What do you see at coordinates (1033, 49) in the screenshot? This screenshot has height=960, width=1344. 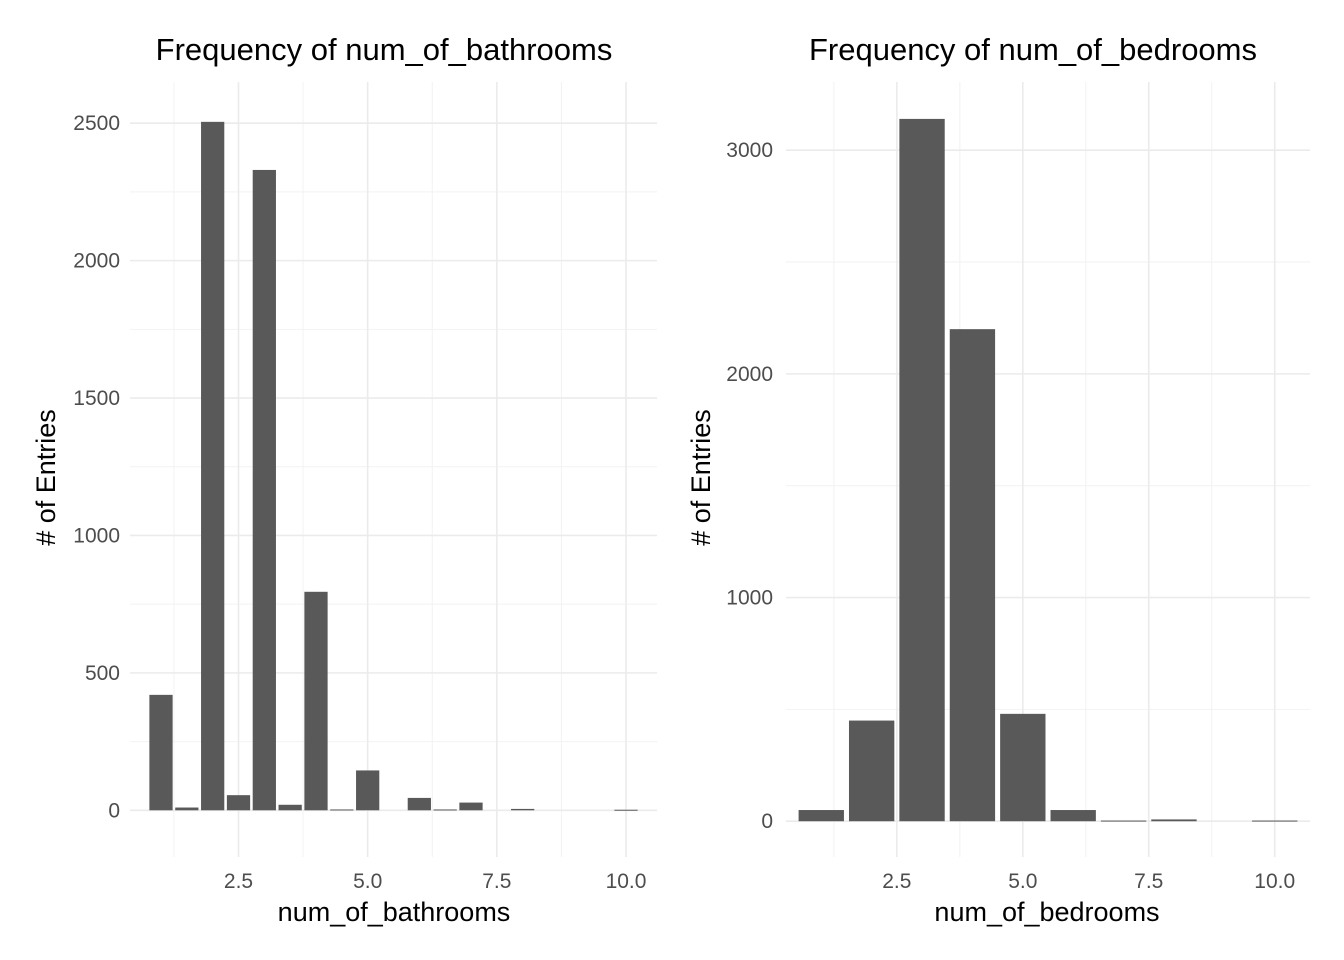 I see `chart-title: Frequency of num_of_bedrooms` at bounding box center [1033, 49].